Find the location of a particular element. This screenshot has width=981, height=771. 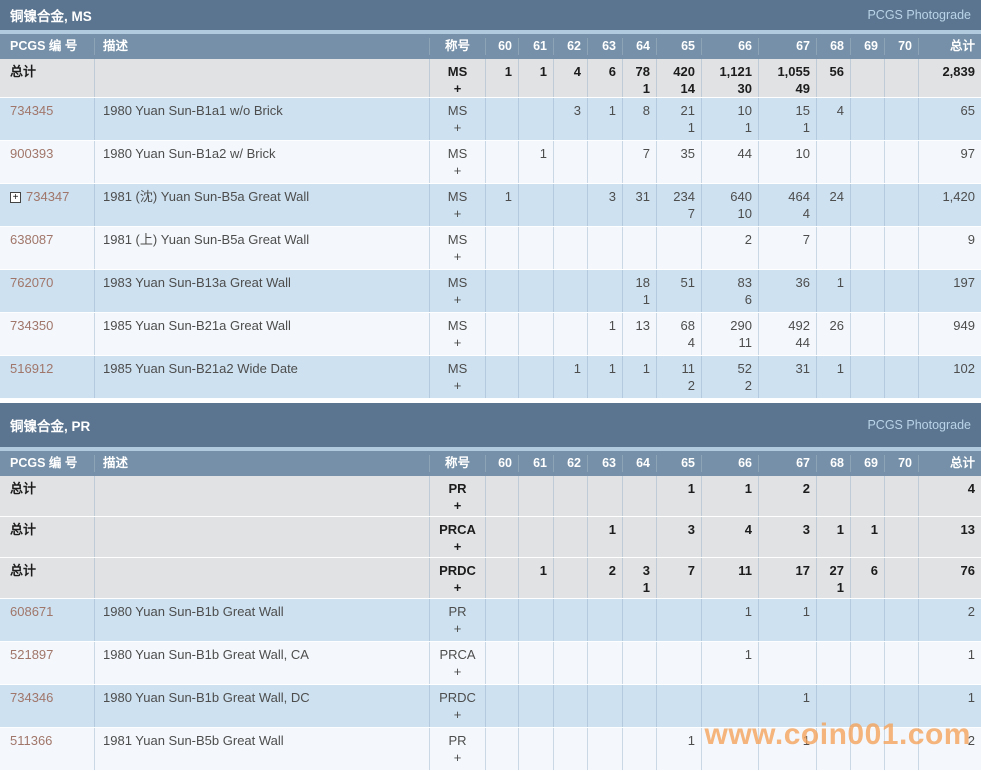

designation-cell: MS + is located at coordinates (458, 377).